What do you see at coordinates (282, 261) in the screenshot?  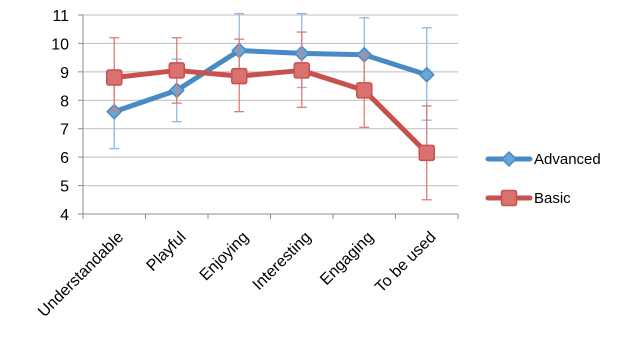 I see `x-category-label: Interesting` at bounding box center [282, 261].